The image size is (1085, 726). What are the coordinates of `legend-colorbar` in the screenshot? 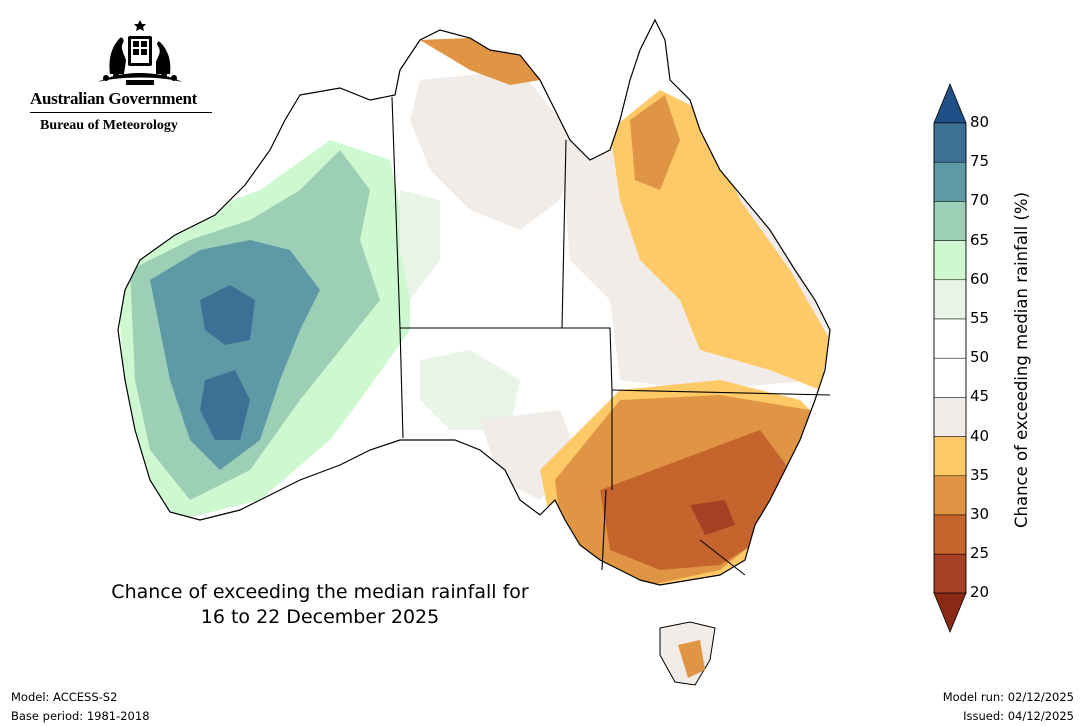 It's located at (950, 358).